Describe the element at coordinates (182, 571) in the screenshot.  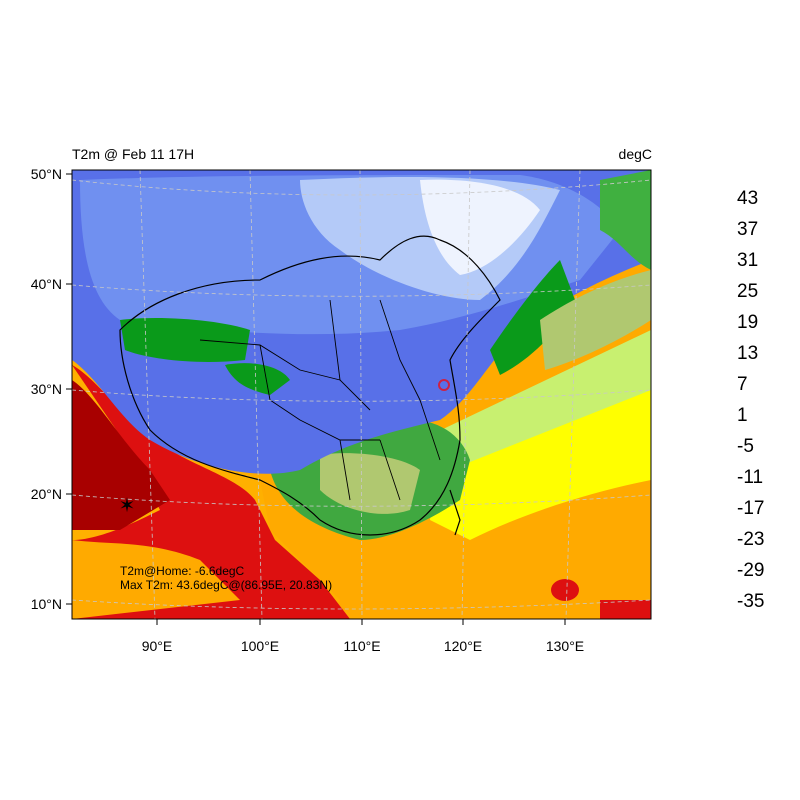
I see `home-temp-annotation: T2m@Home: -6.6degC` at that location.